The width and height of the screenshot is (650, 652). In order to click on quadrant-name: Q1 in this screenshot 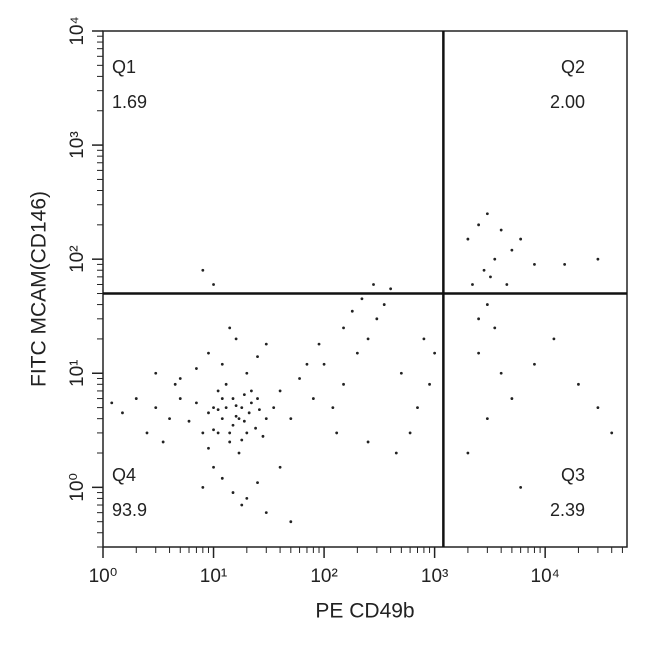, I will do `click(124, 67)`.